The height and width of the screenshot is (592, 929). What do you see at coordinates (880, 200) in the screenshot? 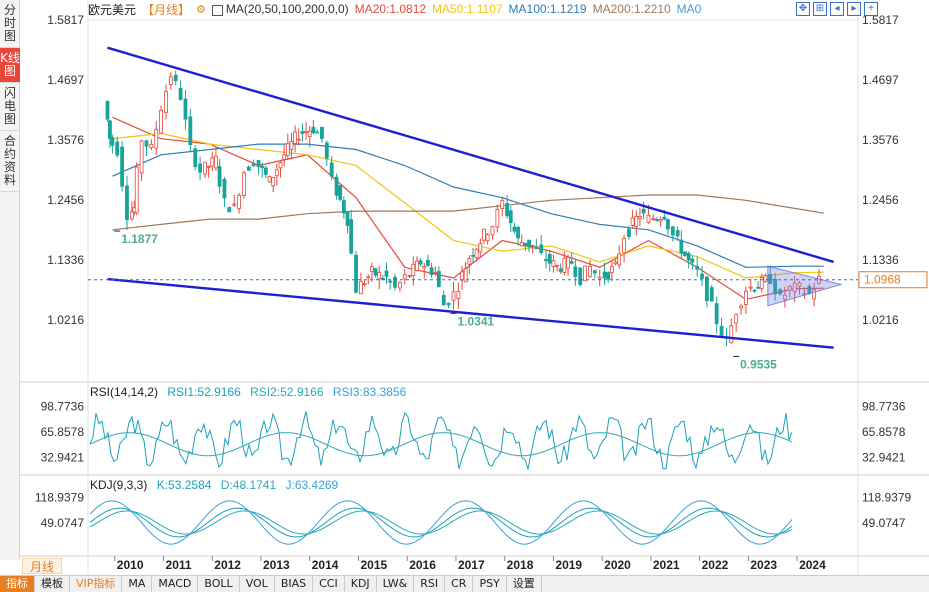
I see `y-tick-label-right: 1.2456` at bounding box center [880, 200].